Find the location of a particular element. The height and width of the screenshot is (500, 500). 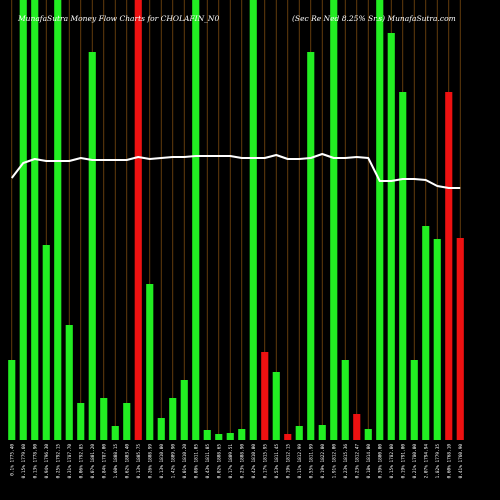

price-line is located at coordinates (235, 171).